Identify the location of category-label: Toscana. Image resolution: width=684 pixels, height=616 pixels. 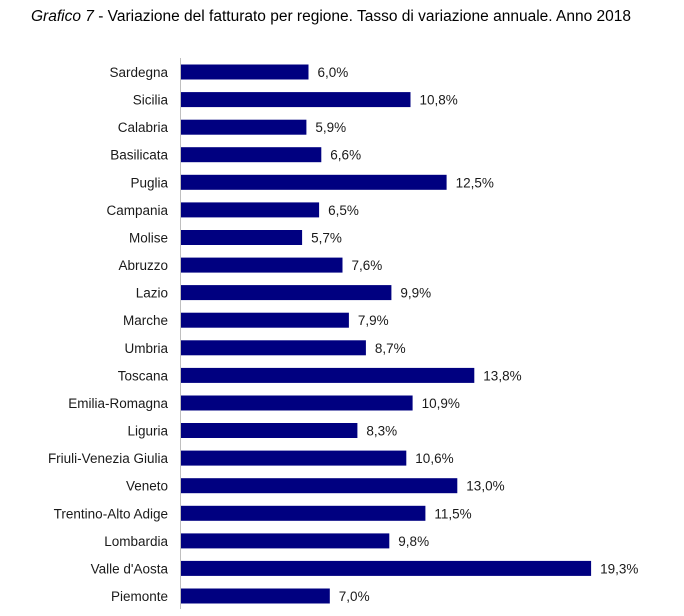
(143, 375).